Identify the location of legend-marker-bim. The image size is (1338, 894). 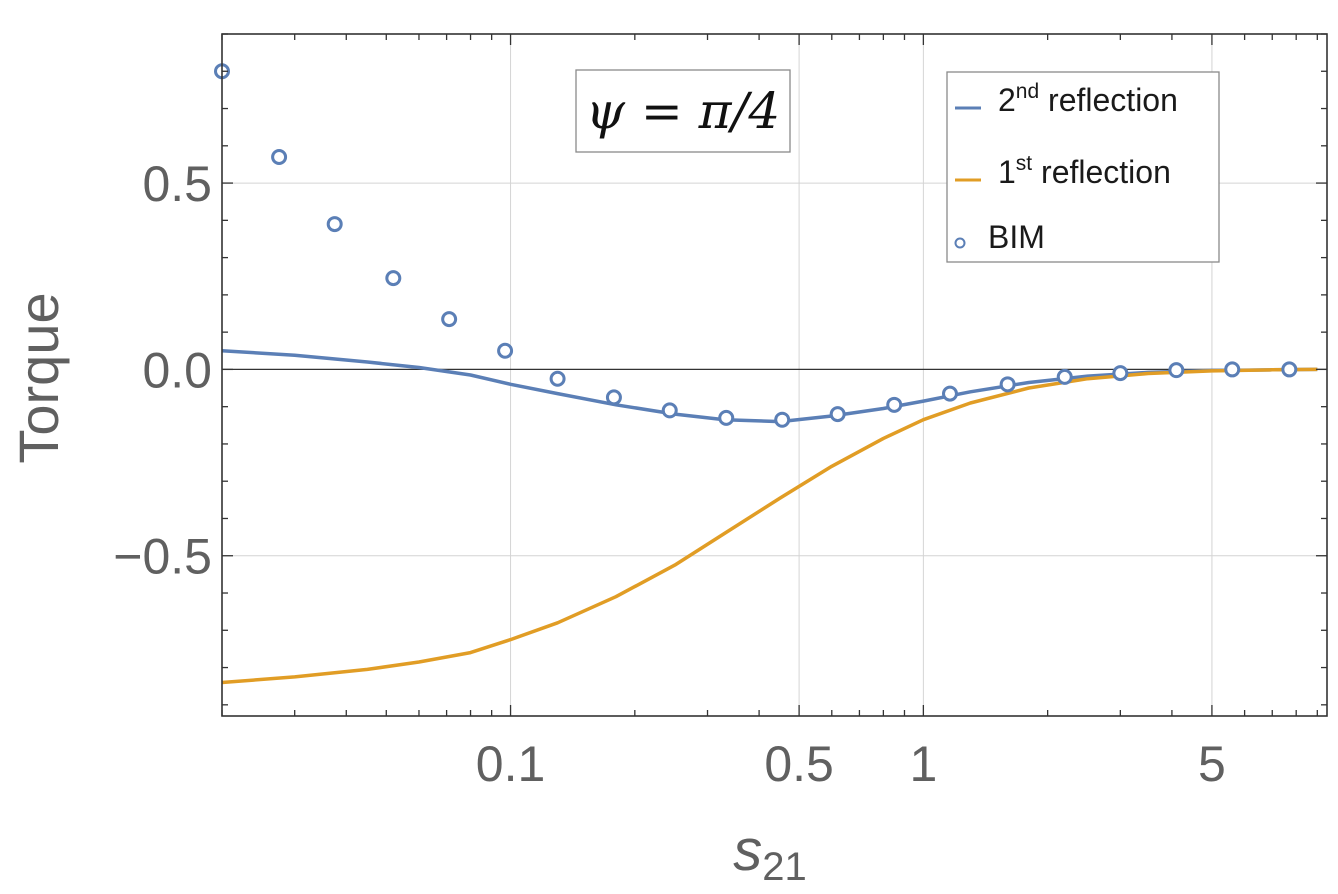
(960, 243).